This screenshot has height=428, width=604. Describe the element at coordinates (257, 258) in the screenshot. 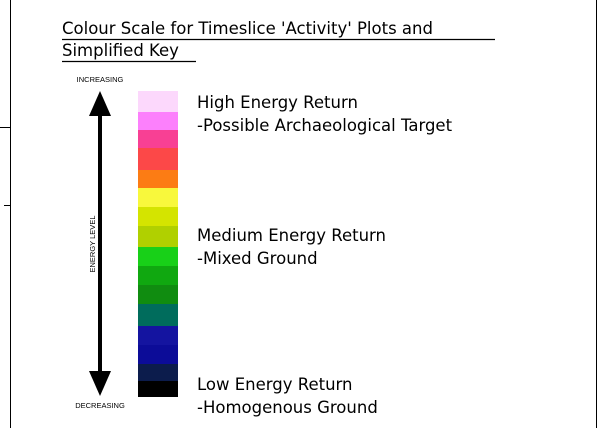

I see `level-description: -Mixed Ground` at that location.